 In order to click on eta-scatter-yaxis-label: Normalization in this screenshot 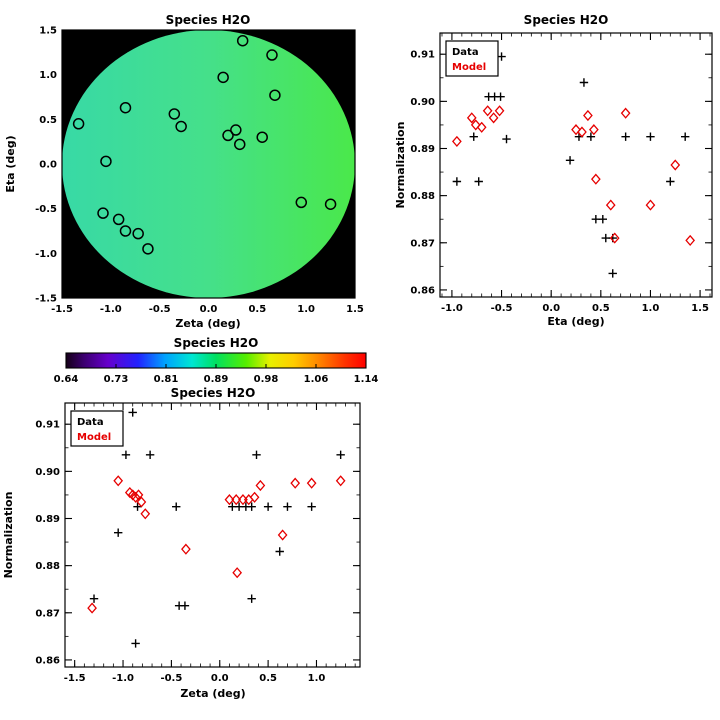, I will do `click(400, 165)`.